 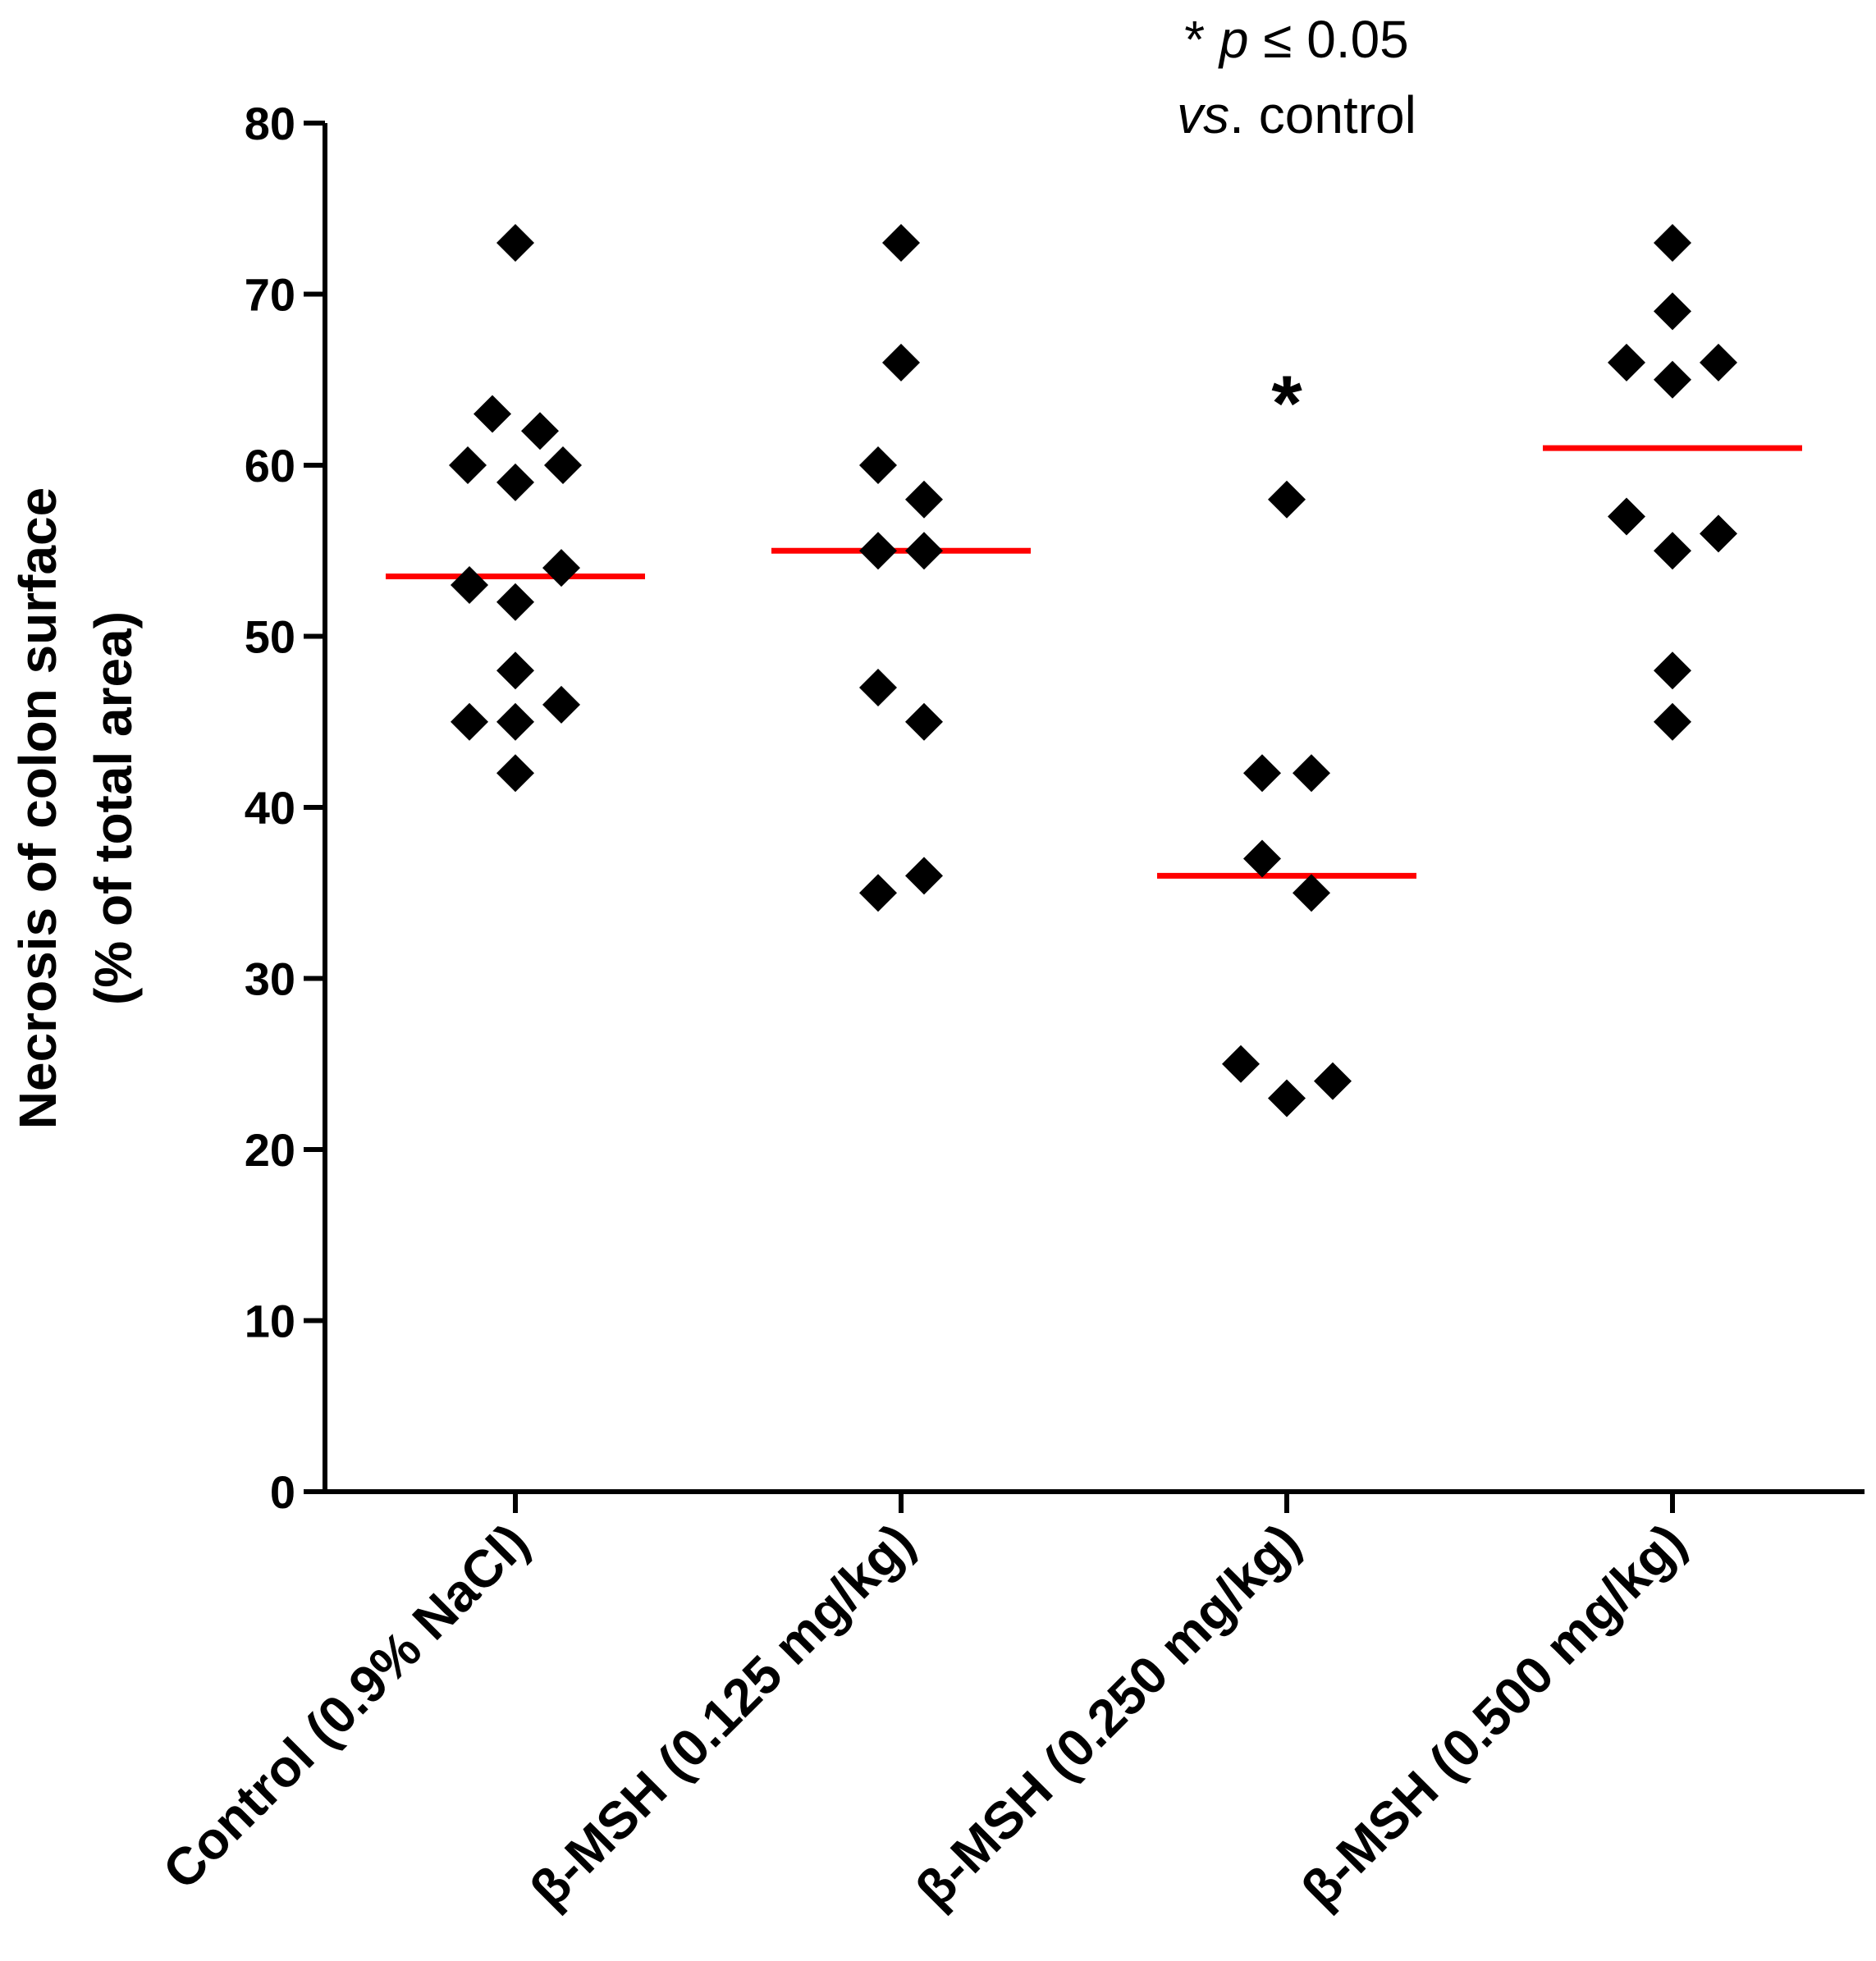 What do you see at coordinates (282, 1492) in the screenshot?
I see `y-tick-label: 0` at bounding box center [282, 1492].